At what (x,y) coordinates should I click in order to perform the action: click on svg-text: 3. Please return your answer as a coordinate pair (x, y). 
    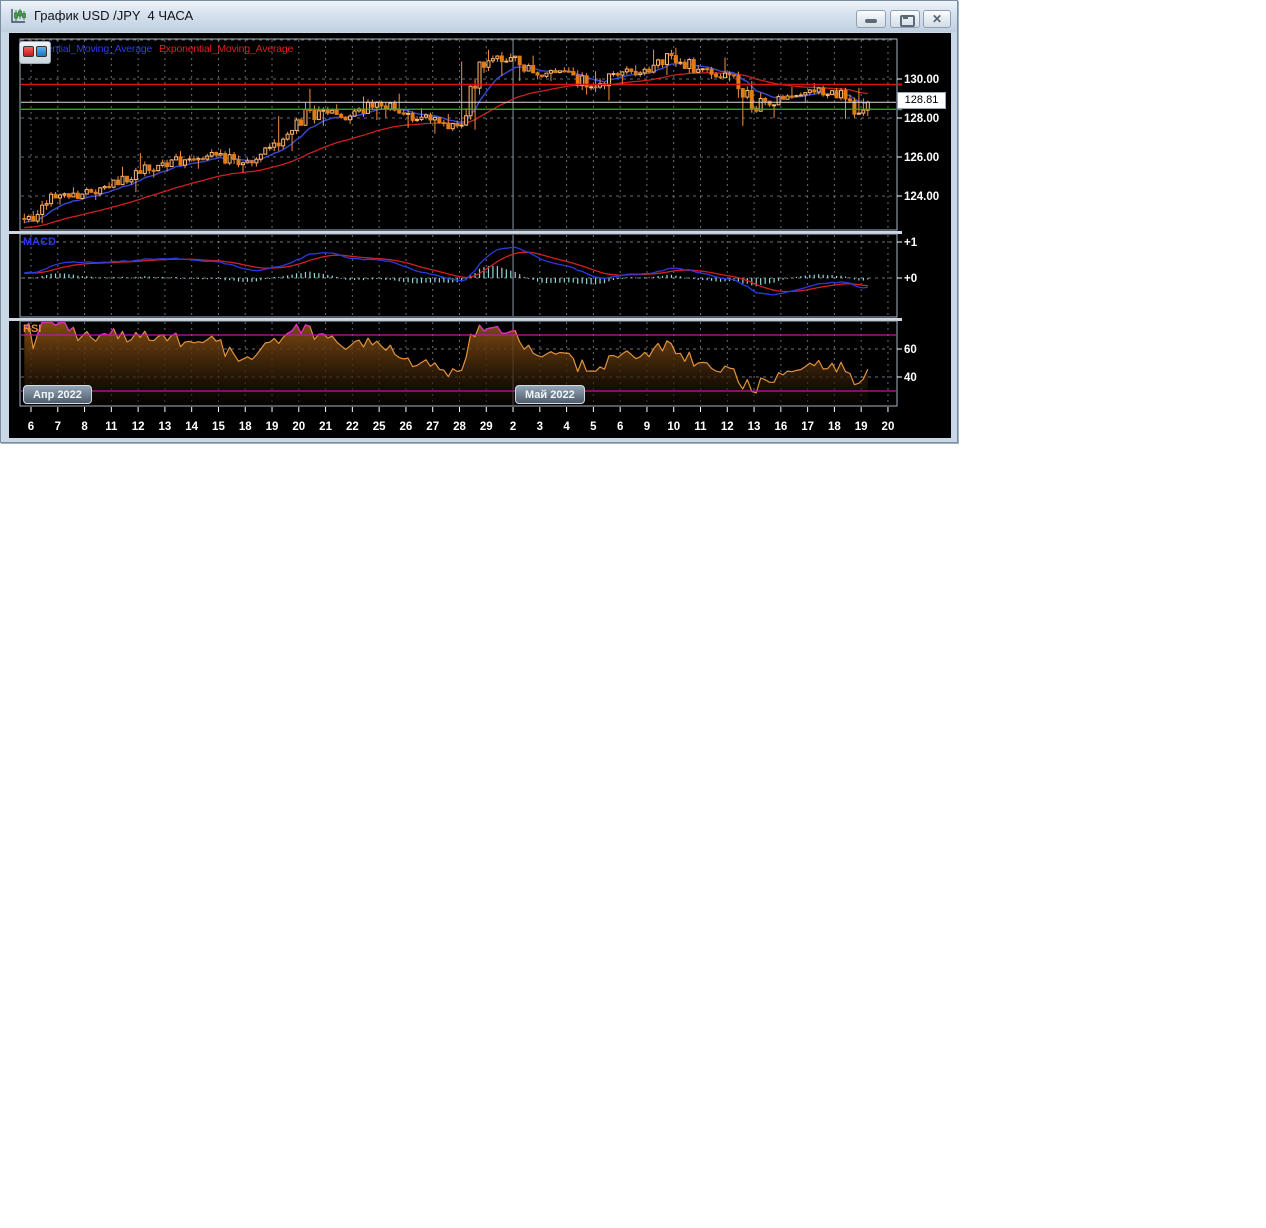
    Looking at the image, I should click on (540, 427).